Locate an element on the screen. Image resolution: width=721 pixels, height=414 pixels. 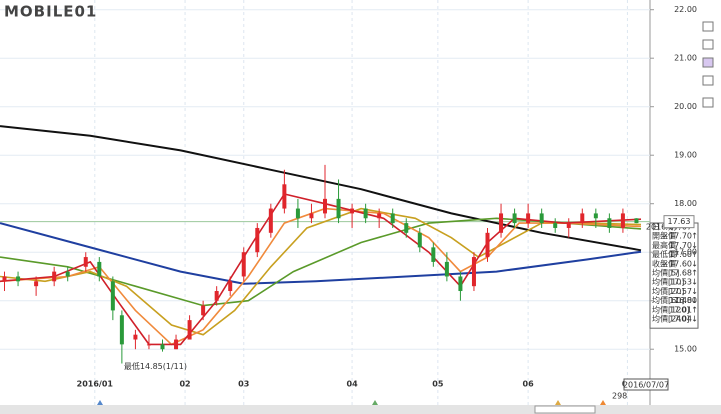
panel-value: 17.01 is located at coordinates (680, 309).